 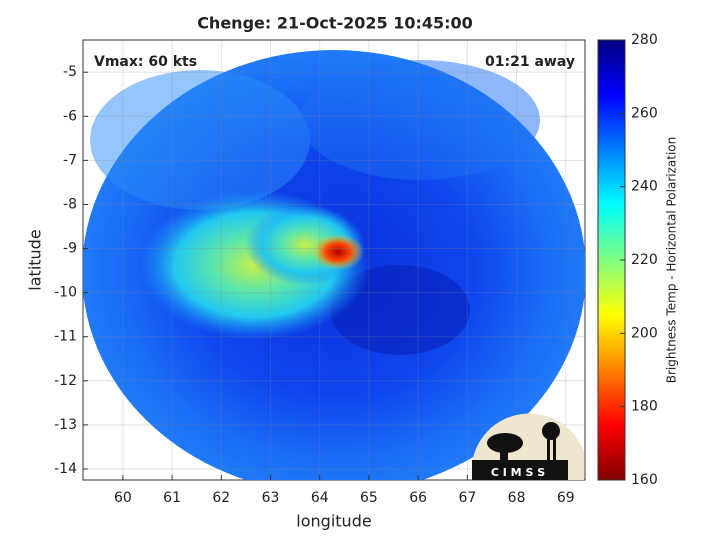 What do you see at coordinates (530, 62) in the screenshot?
I see `annotation: 01:21 away` at bounding box center [530, 62].